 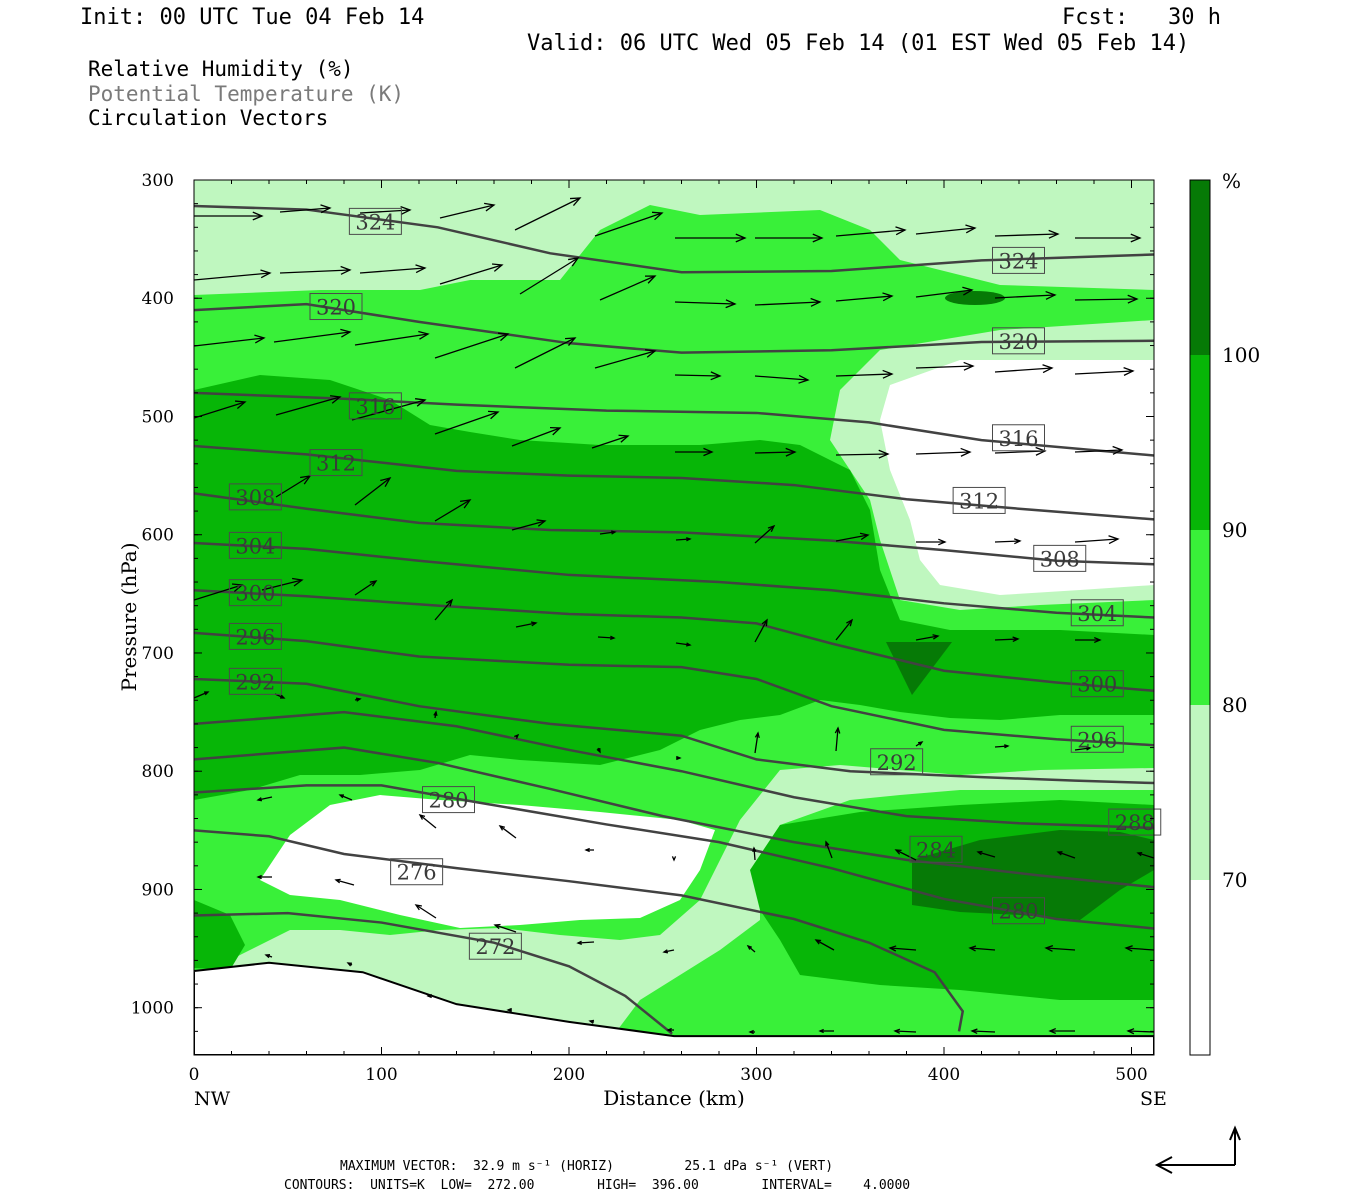 What do you see at coordinates (919, 668) in the screenshot?
I see `rh-ge100-triangle` at bounding box center [919, 668].